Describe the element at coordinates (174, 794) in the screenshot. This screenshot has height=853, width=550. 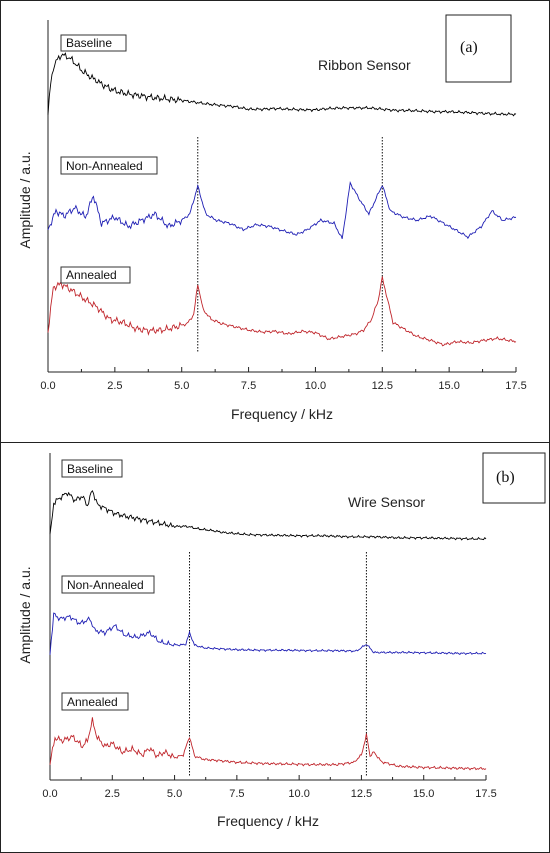
I see `panel-b-x-tick-label: 5.0` at that location.